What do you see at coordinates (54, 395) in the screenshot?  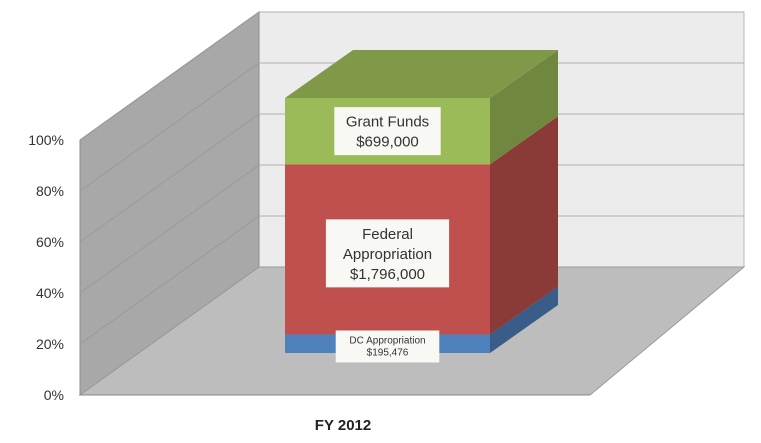 I see `y-tick-label: 0%` at bounding box center [54, 395].